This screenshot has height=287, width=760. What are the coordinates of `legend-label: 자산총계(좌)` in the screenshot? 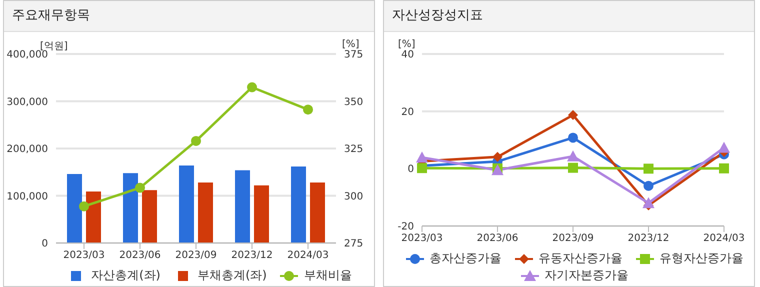 It's located at (125, 275).